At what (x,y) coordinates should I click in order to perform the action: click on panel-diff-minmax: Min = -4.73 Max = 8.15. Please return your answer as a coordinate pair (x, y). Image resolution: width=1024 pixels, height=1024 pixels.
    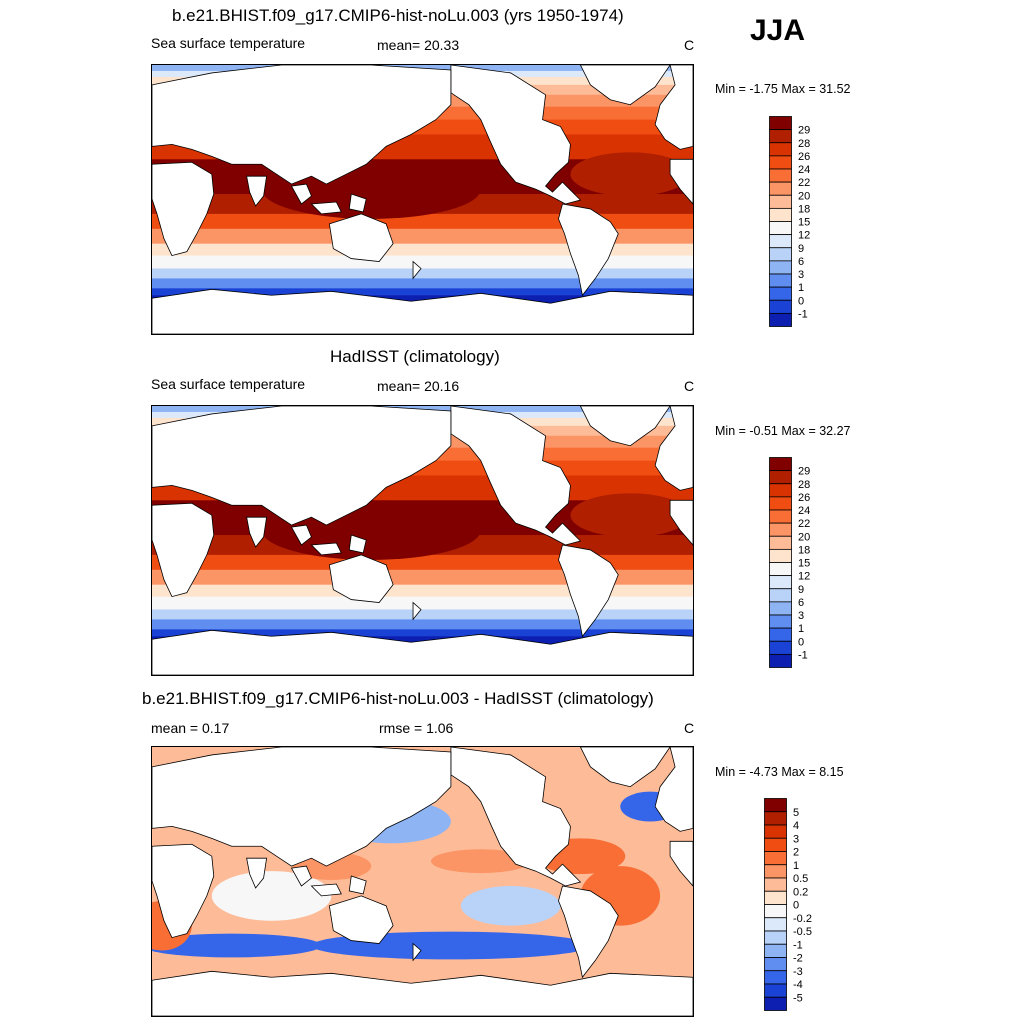
    Looking at the image, I should click on (779, 772).